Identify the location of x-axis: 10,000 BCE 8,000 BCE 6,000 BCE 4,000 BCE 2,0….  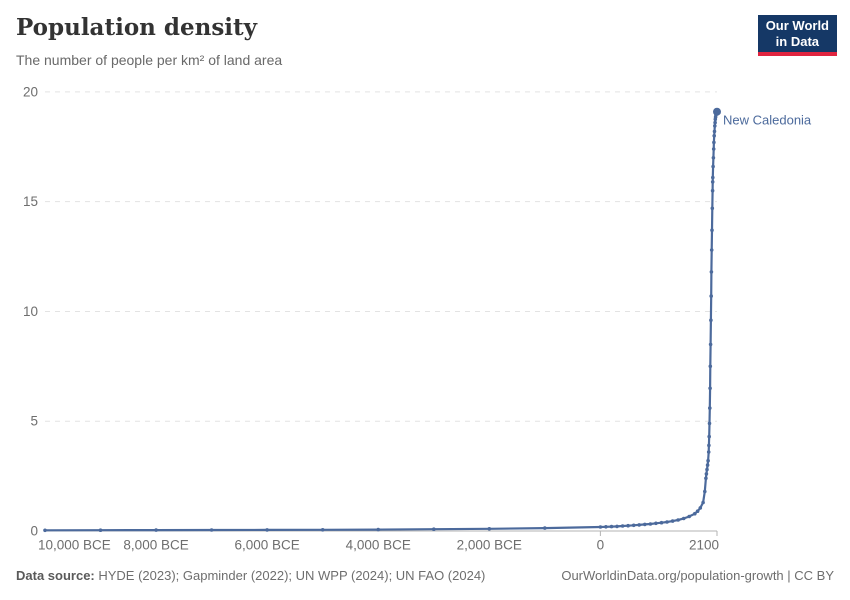
(378, 541).